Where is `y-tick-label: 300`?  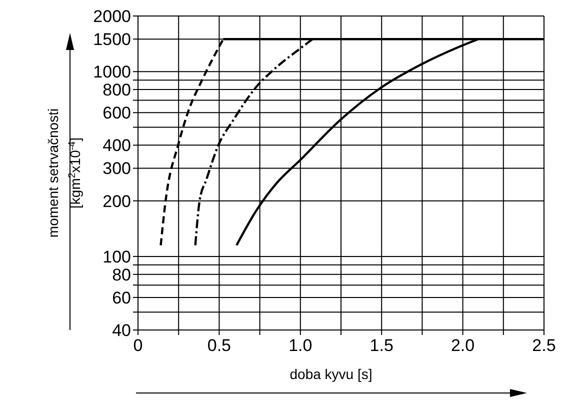
y-tick-label: 300 is located at coordinates (116, 168).